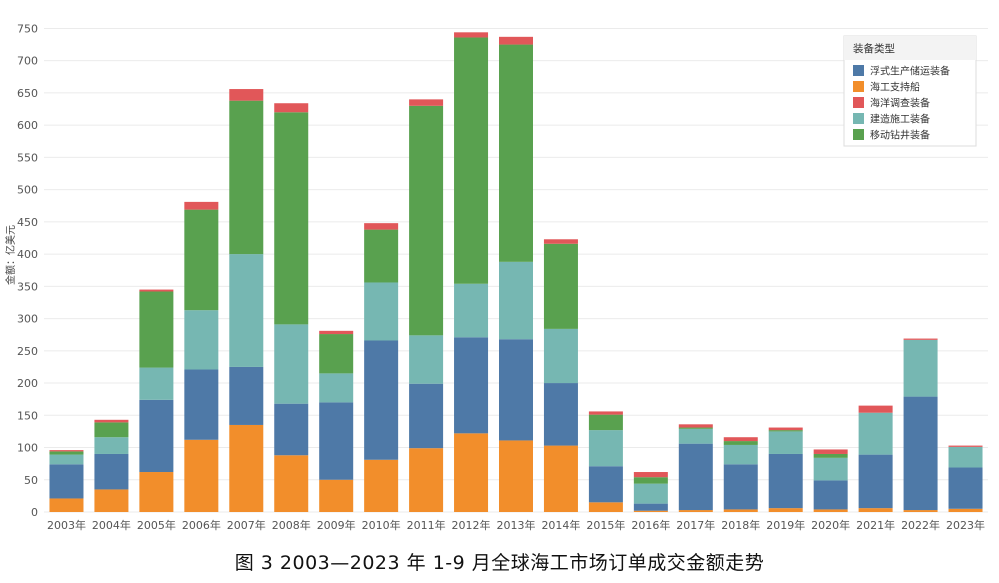  What do you see at coordinates (830, 525) in the screenshot?
I see `x-tick-label: 2020年` at bounding box center [830, 525].